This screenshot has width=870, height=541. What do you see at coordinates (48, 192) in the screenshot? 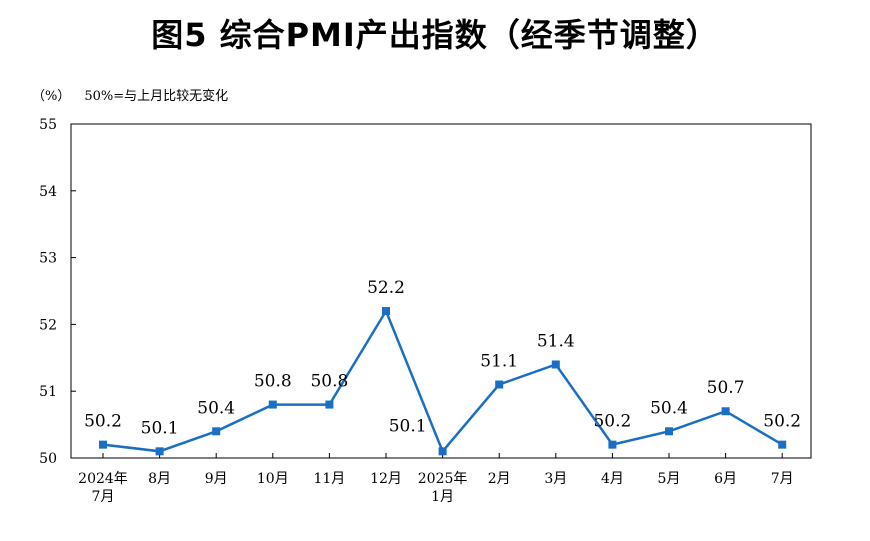
I see `y-tick-label: 54` at bounding box center [48, 192].